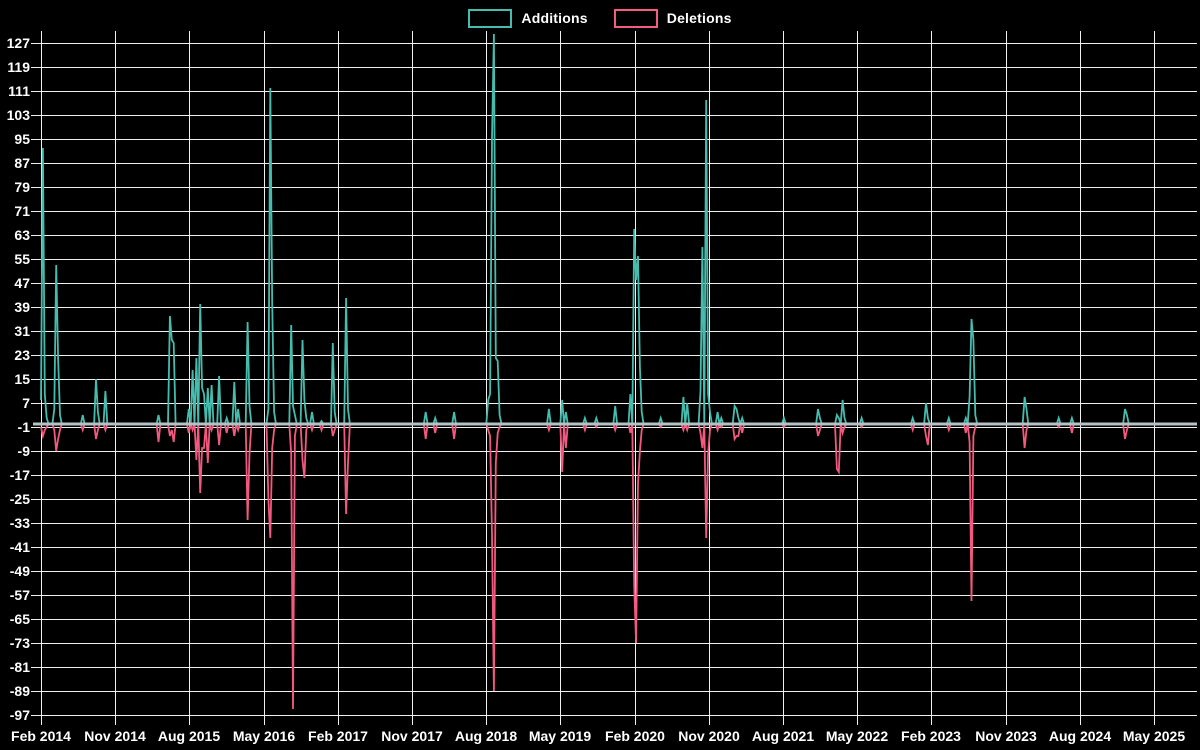 The width and height of the screenshot is (1200, 750). I want to click on x-tick-label: Aug 2015, so click(189, 736).